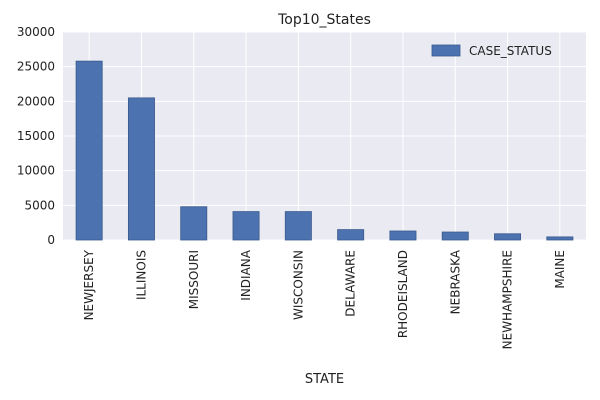 The height and width of the screenshot is (400, 600). Describe the element at coordinates (141, 275) in the screenshot. I see `x-tick-label: ILLINOIS` at that location.